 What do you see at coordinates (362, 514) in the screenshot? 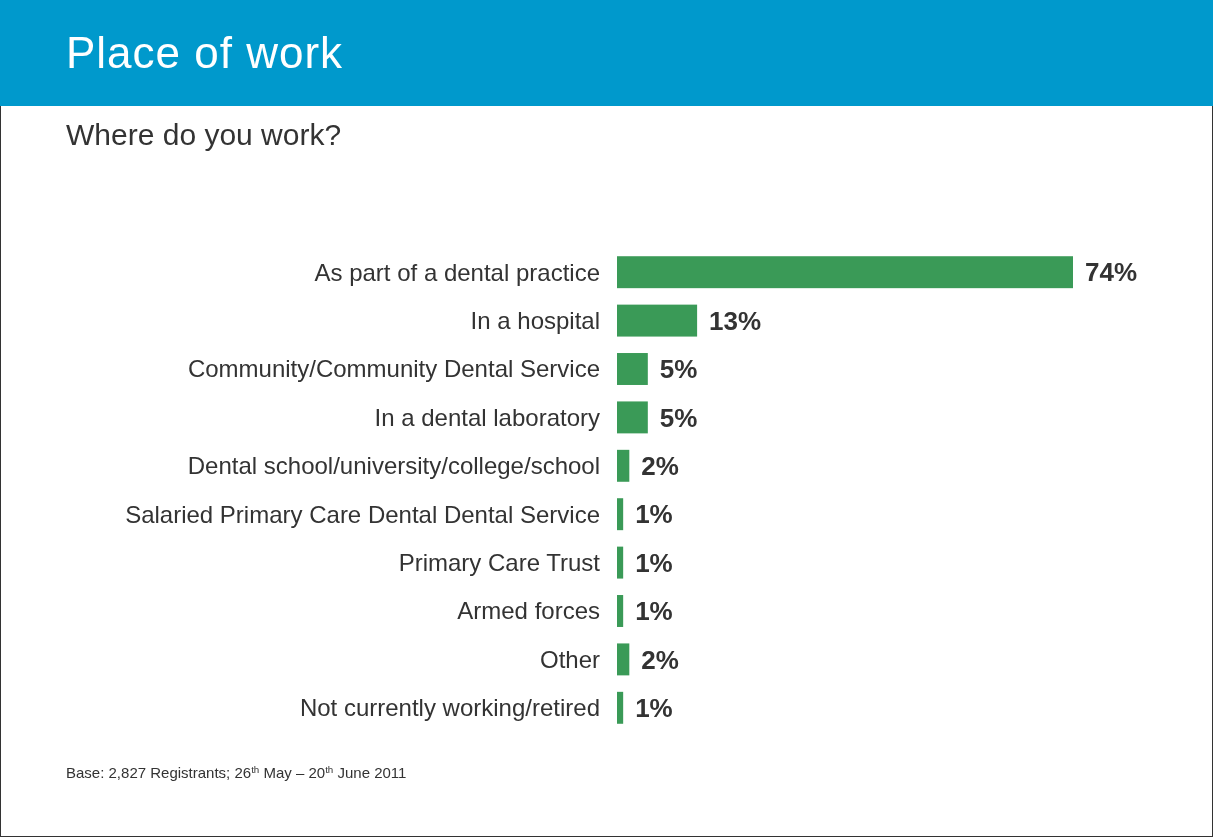
I see `y-tick-label: Salaried Primary Care Dental Dental Service` at bounding box center [362, 514].